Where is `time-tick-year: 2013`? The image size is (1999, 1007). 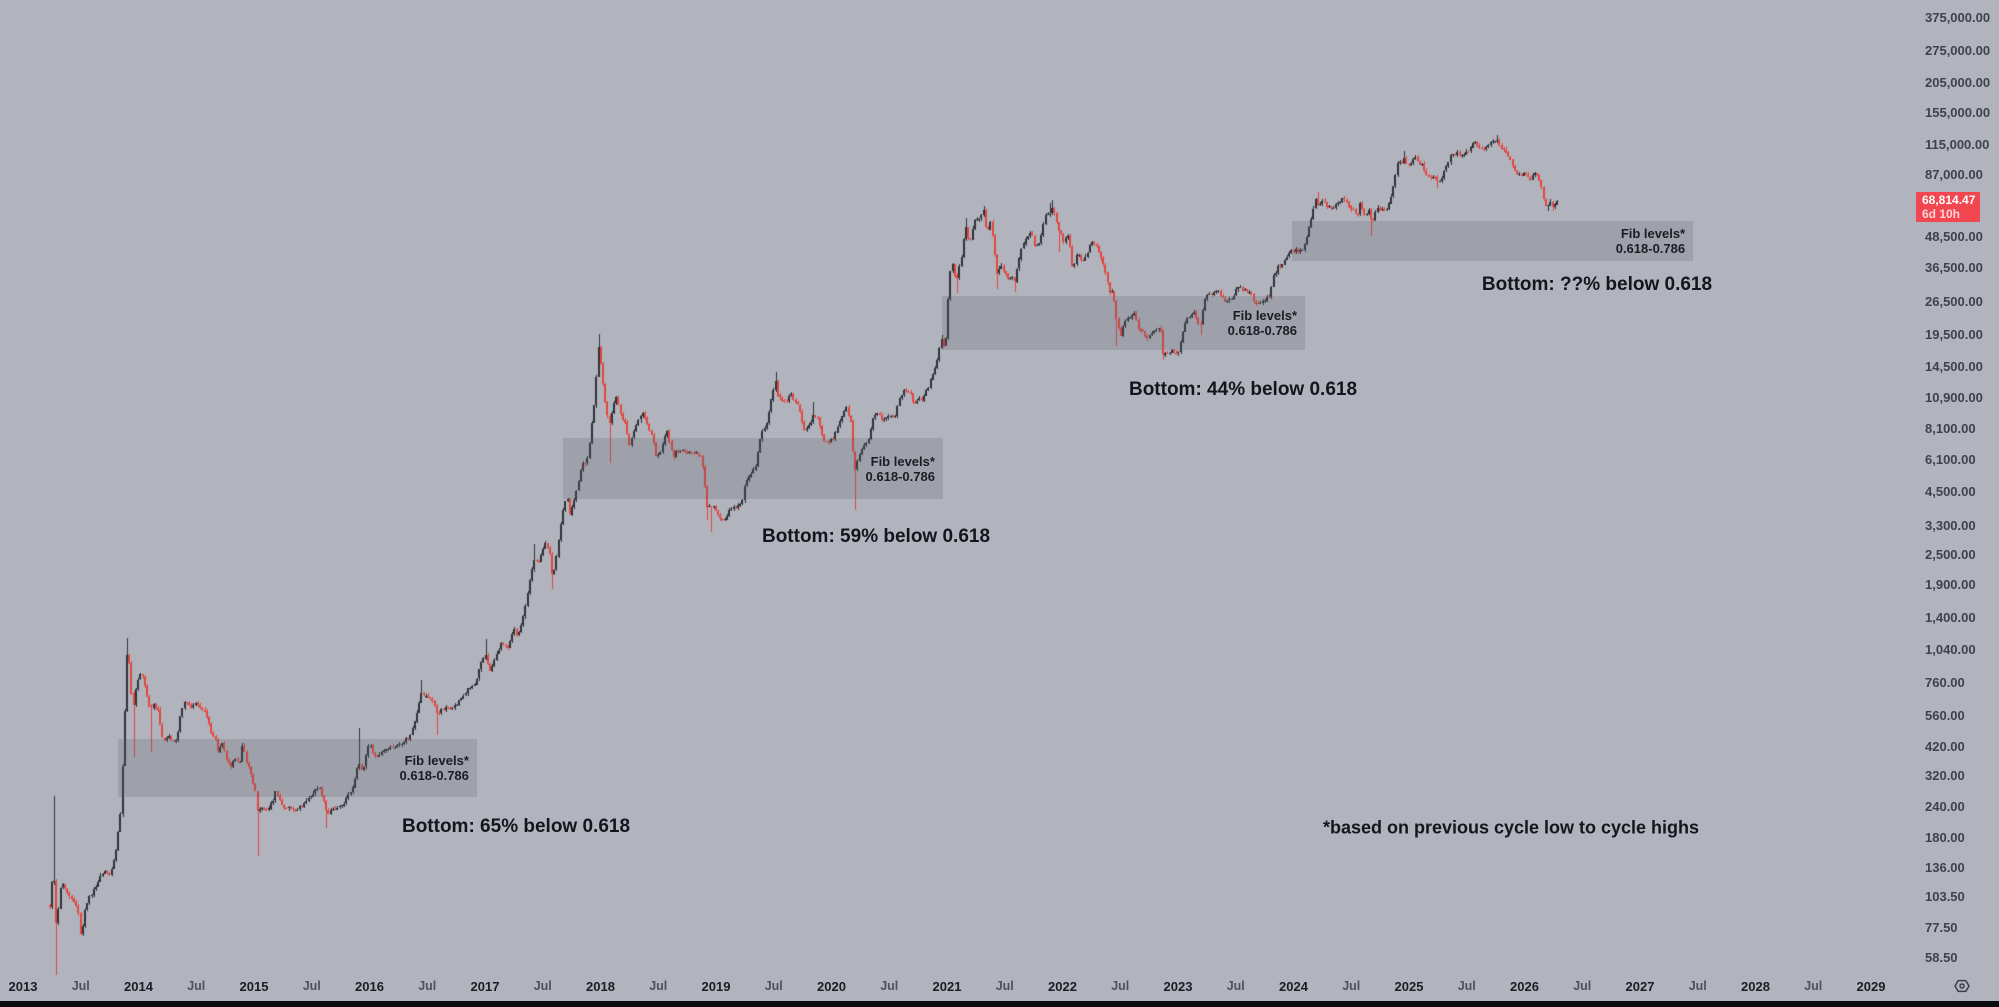 time-tick-year: 2013 is located at coordinates (23, 986).